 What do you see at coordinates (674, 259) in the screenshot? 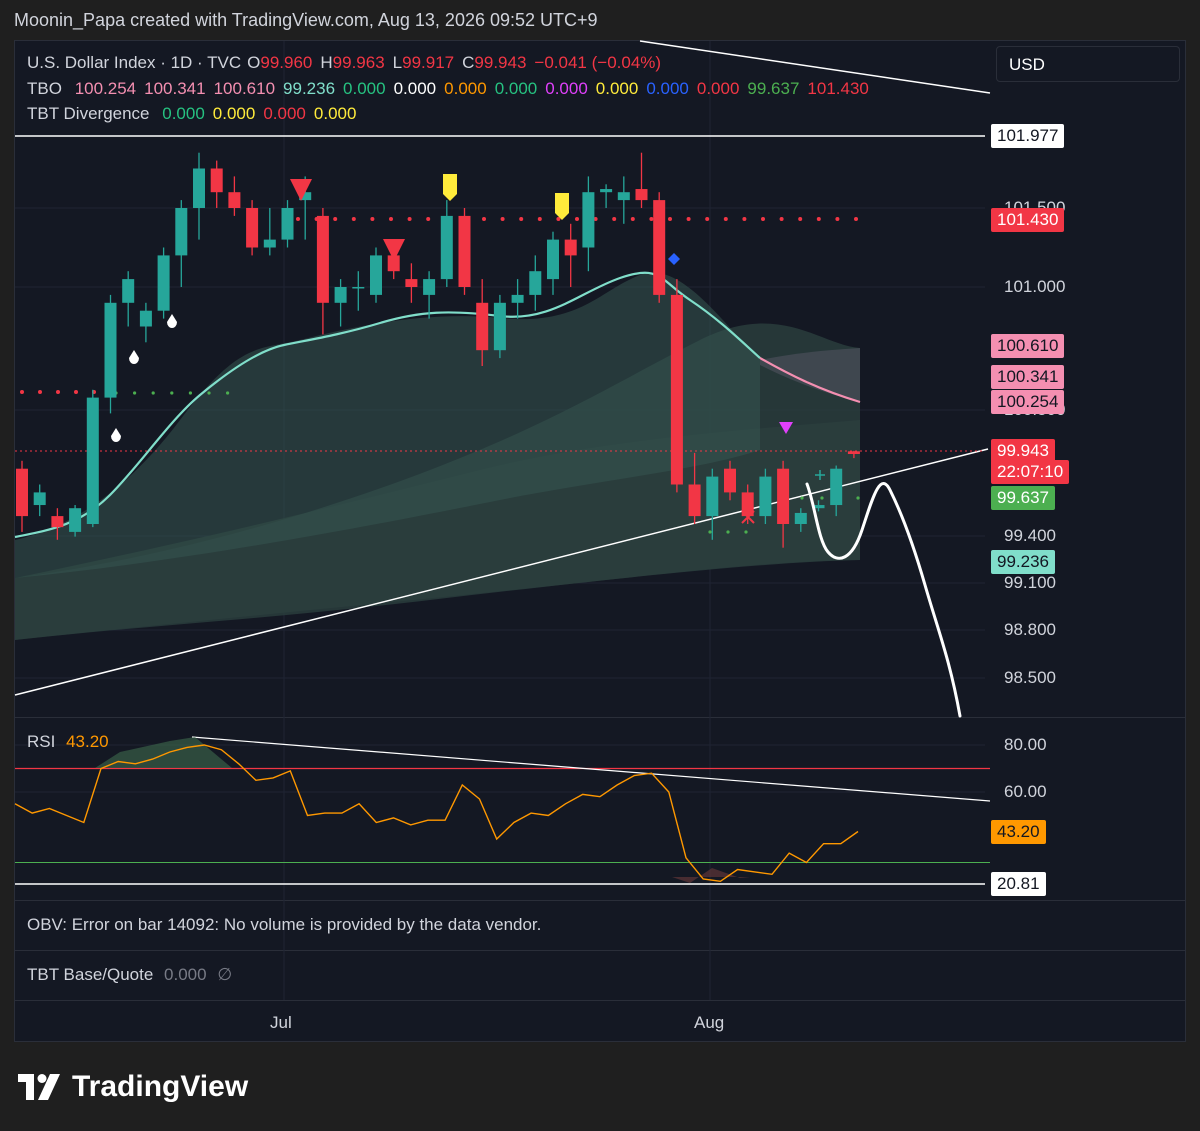
I see `blue-diamond-icon` at bounding box center [674, 259].